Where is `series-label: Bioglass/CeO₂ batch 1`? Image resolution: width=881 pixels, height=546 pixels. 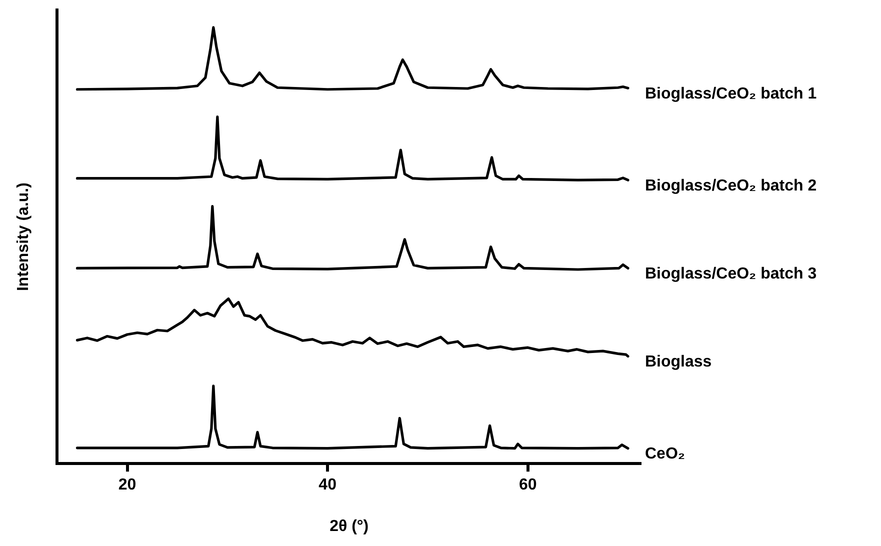 series-label: Bioglass/CeO₂ batch 1 is located at coordinates (731, 93).